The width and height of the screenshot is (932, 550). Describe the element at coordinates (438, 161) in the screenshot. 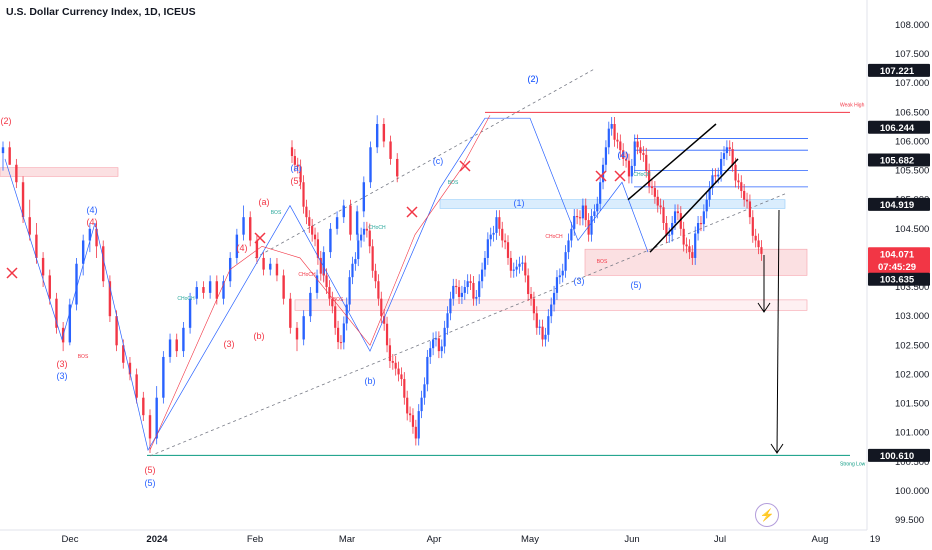

I see `wave-label: (c)` at that location.